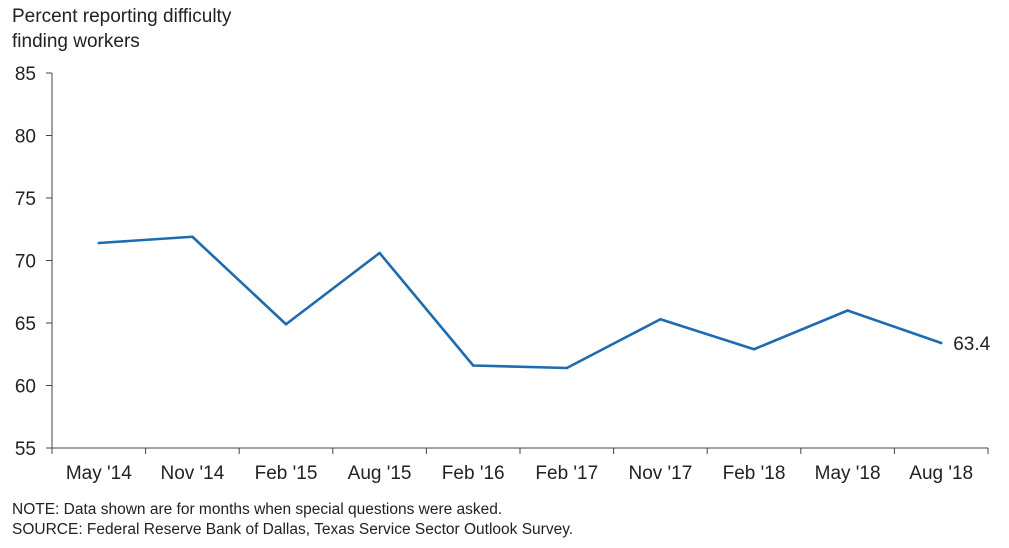 The height and width of the screenshot is (548, 1009). What do you see at coordinates (473, 473) in the screenshot?
I see `x-tick-label: Feb '16` at bounding box center [473, 473].